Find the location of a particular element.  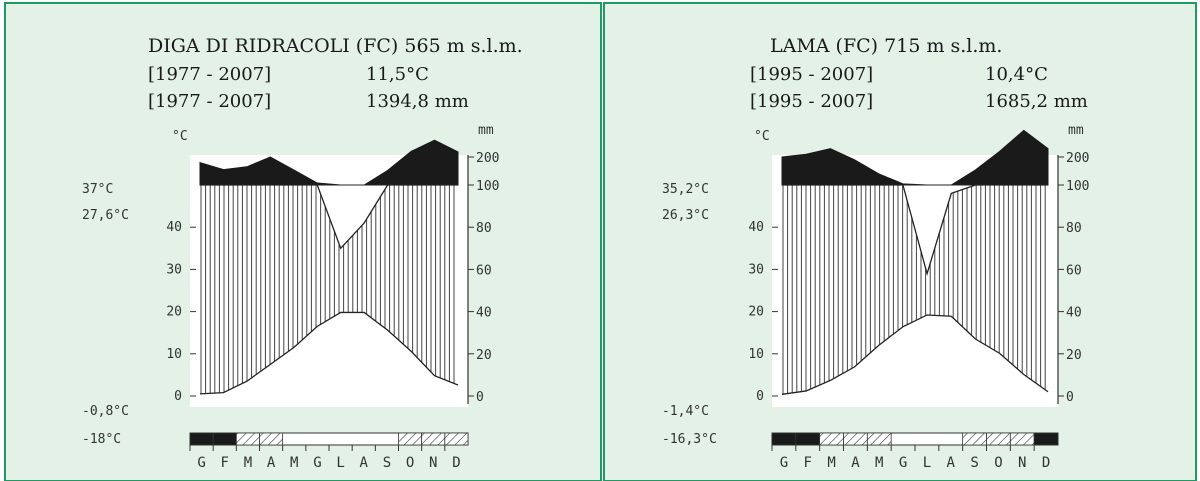

period-rain: [1977 - 2007] is located at coordinates (209, 101).